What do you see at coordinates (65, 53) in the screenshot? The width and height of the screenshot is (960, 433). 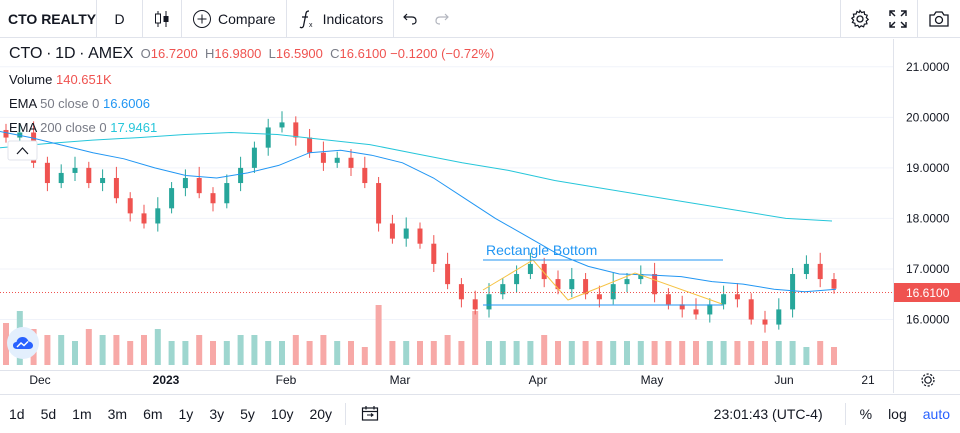 I see `legend-interval: 1D` at bounding box center [65, 53].